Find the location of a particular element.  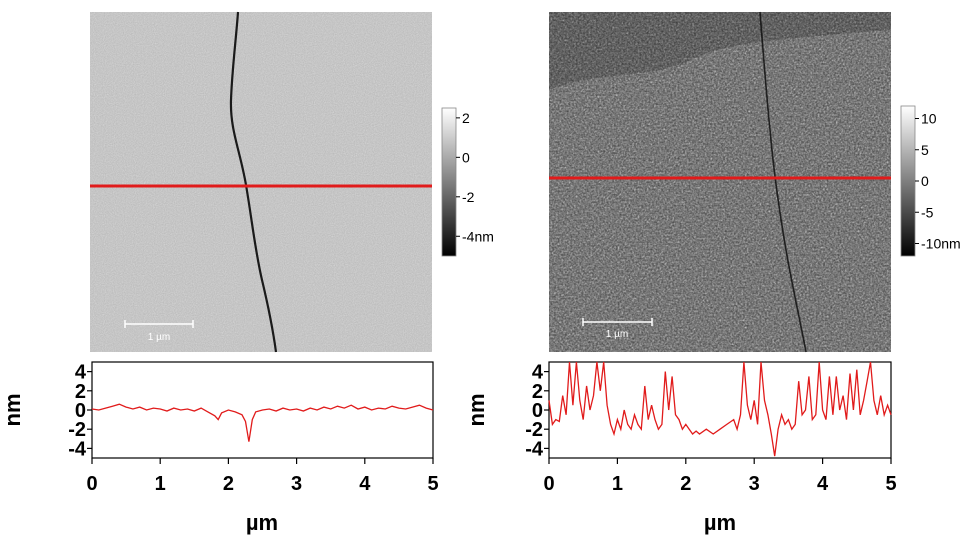

left-profile-xtick-label: 1 is located at coordinates (160, 484).